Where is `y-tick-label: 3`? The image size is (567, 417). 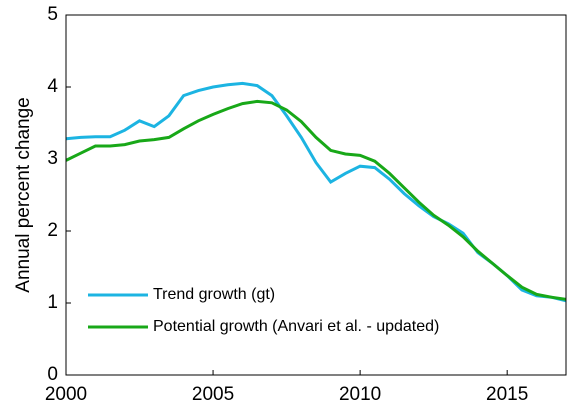 y-tick-label: 3 is located at coordinates (52, 158).